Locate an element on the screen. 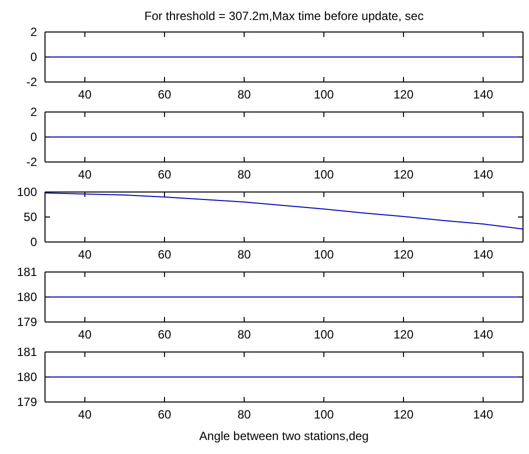 This screenshot has height=454, width=529. y-tick-label: 50 is located at coordinates (31, 217).